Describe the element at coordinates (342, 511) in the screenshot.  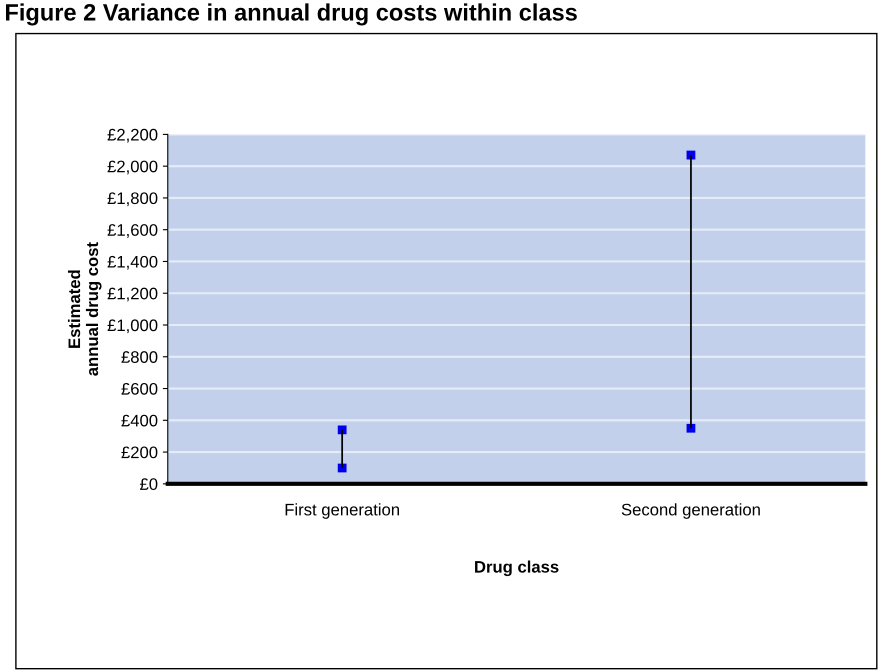
I see `x-tick-label: First generation` at that location.